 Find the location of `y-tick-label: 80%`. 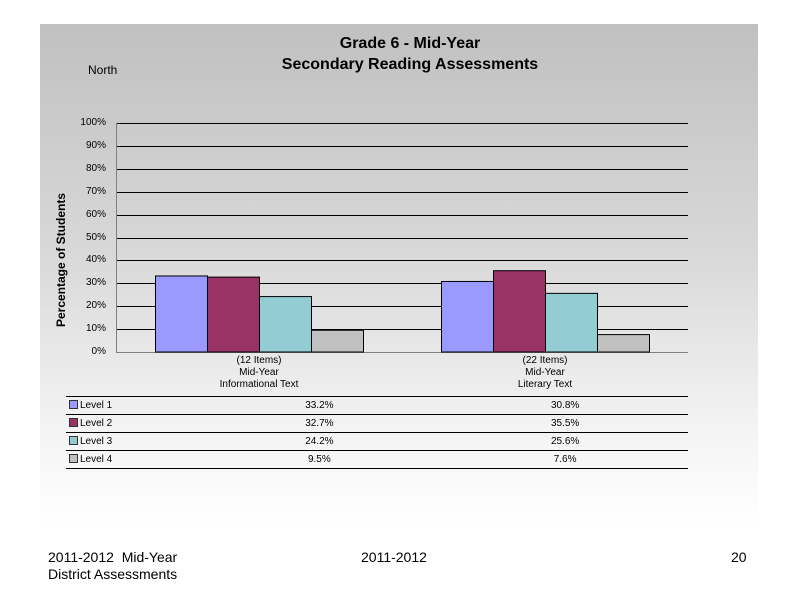

y-tick-label: 80% is located at coordinates (95, 168).